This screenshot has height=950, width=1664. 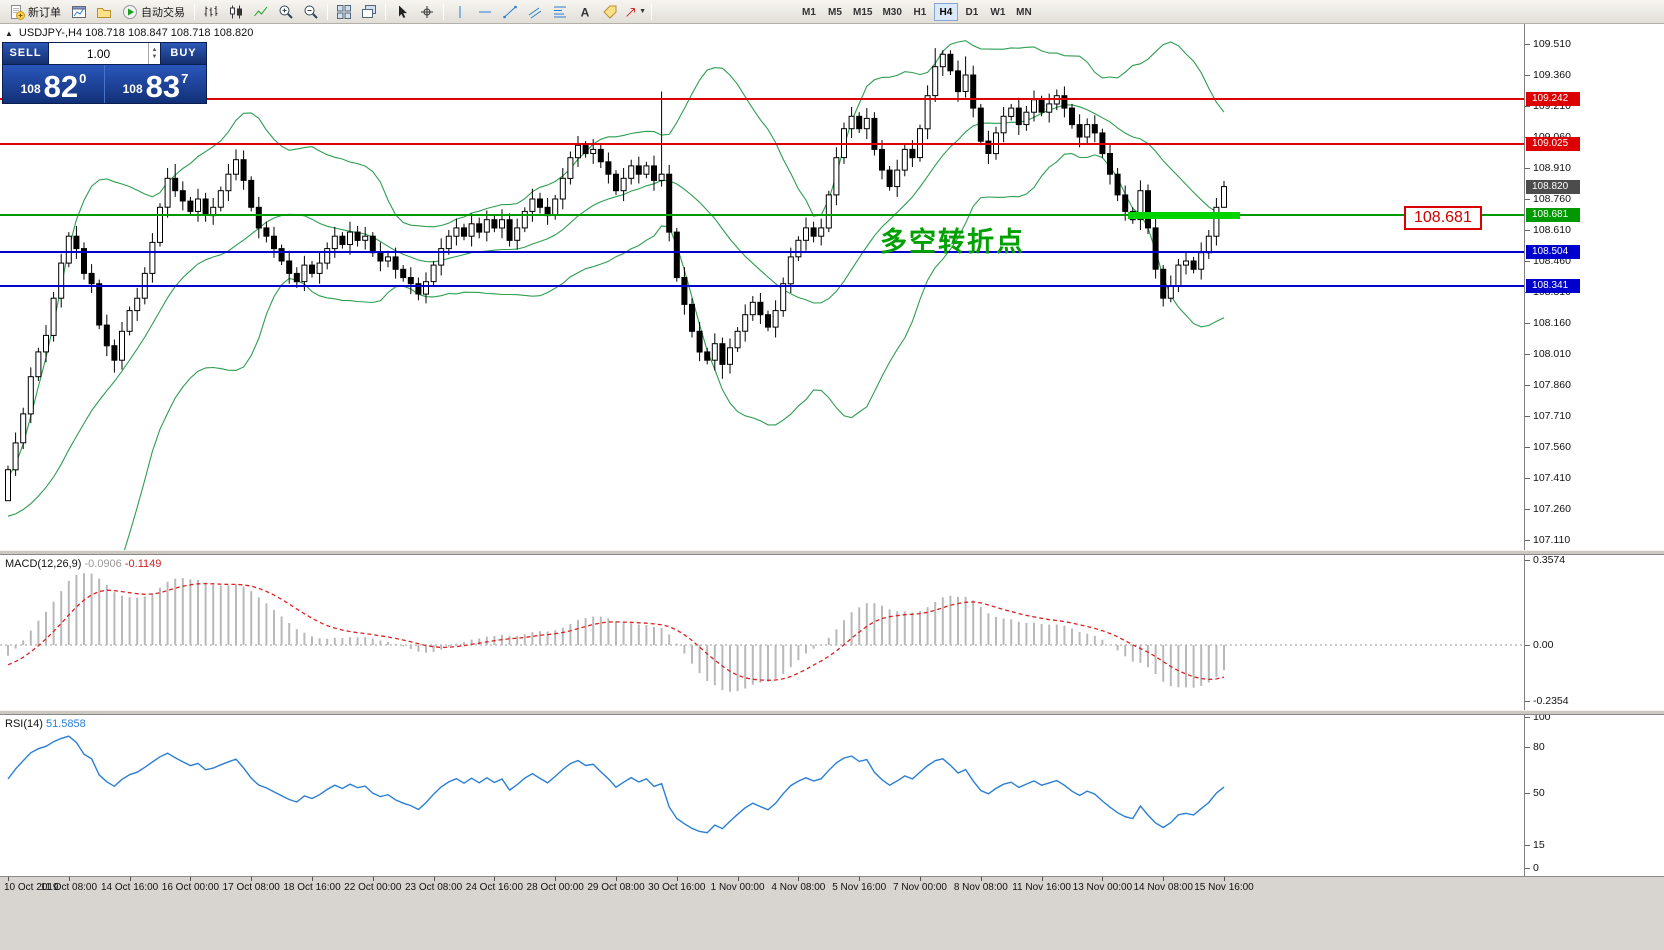 I want to click on horizontal-line-109.025, so click(x=762, y=144).